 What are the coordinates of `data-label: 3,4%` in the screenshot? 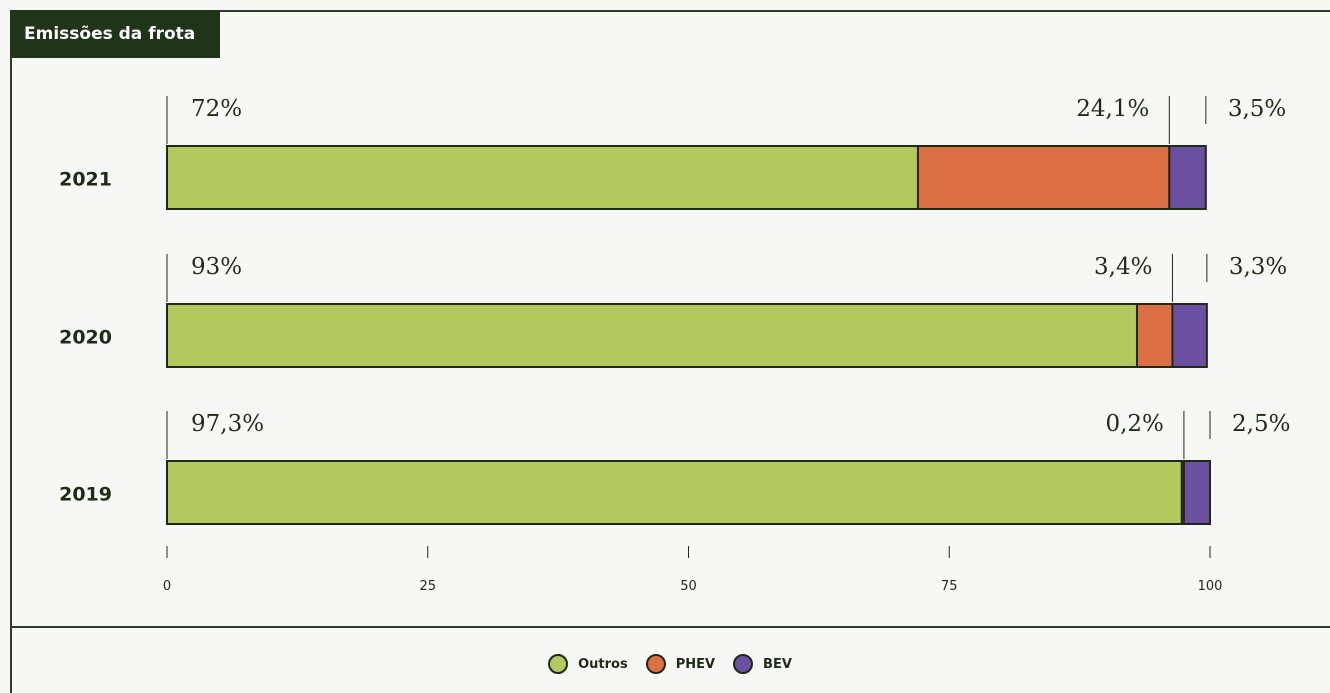 It's located at (1123, 267).